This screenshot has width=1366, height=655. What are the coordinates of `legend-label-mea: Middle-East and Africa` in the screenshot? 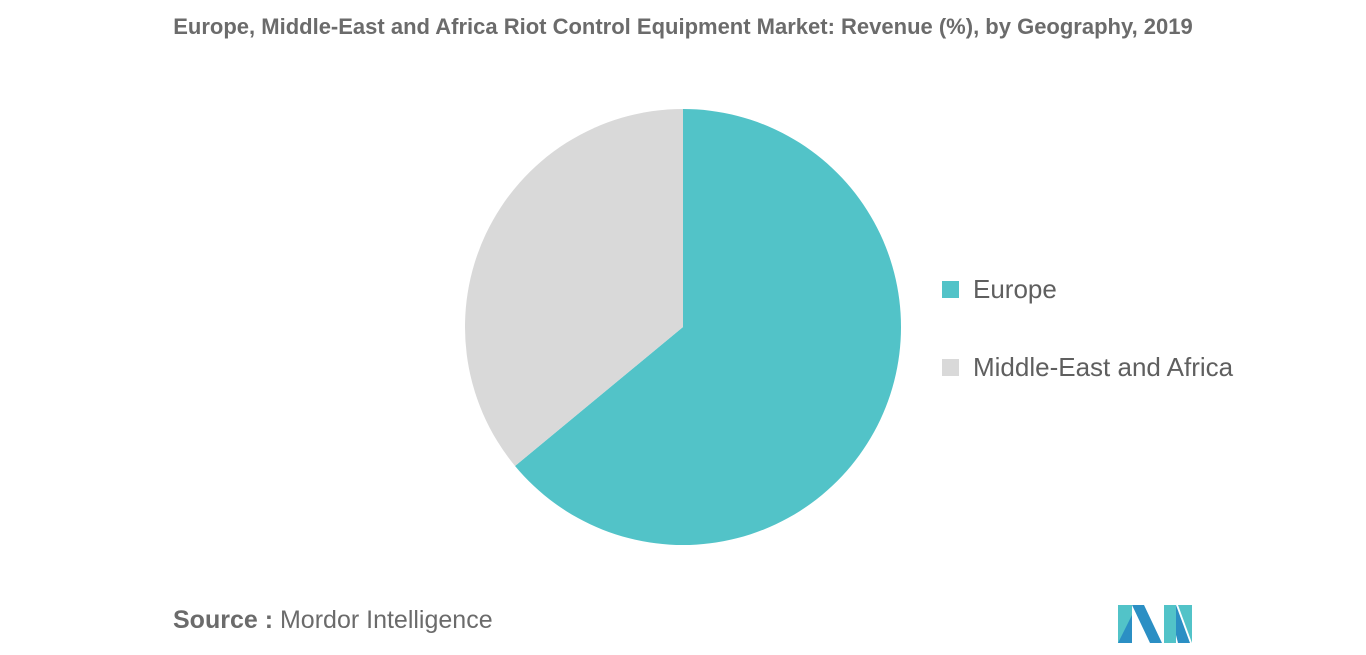 It's located at (1103, 367).